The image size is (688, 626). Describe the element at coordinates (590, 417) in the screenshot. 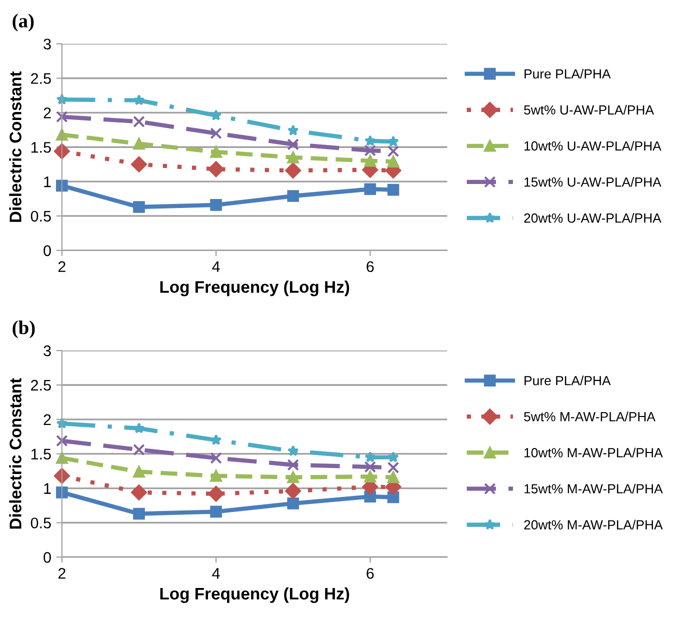

I see `legend-label: 5wt% M-AW-PLA/PHA` at that location.